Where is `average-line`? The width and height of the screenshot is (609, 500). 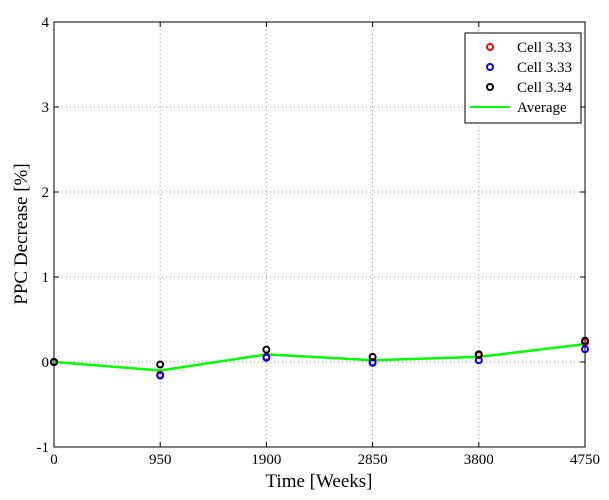 average-line is located at coordinates (319, 357).